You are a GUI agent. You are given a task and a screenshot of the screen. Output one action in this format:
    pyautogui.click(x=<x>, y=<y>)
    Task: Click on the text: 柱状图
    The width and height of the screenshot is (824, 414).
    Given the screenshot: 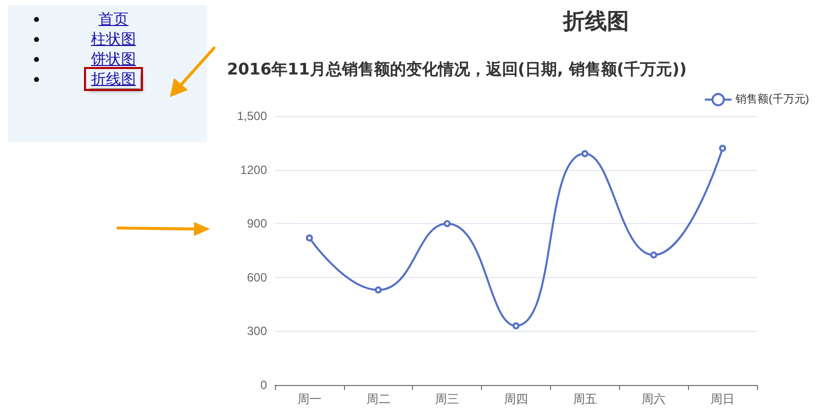 What is the action you would take?
    pyautogui.click(x=113, y=39)
    